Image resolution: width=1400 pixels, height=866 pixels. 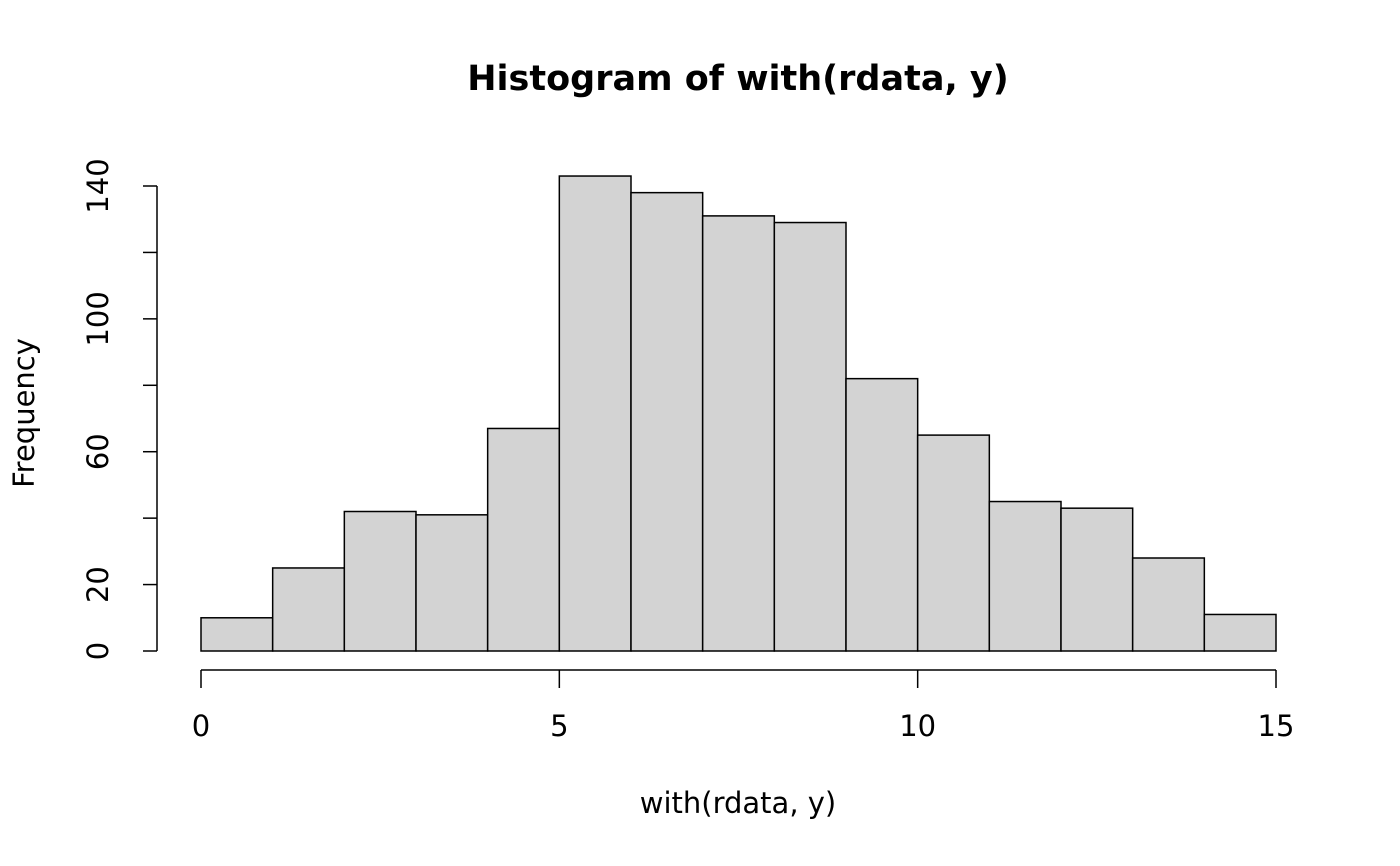 What do you see at coordinates (98, 451) in the screenshot?
I see `y-tick-label: 60` at bounding box center [98, 451].